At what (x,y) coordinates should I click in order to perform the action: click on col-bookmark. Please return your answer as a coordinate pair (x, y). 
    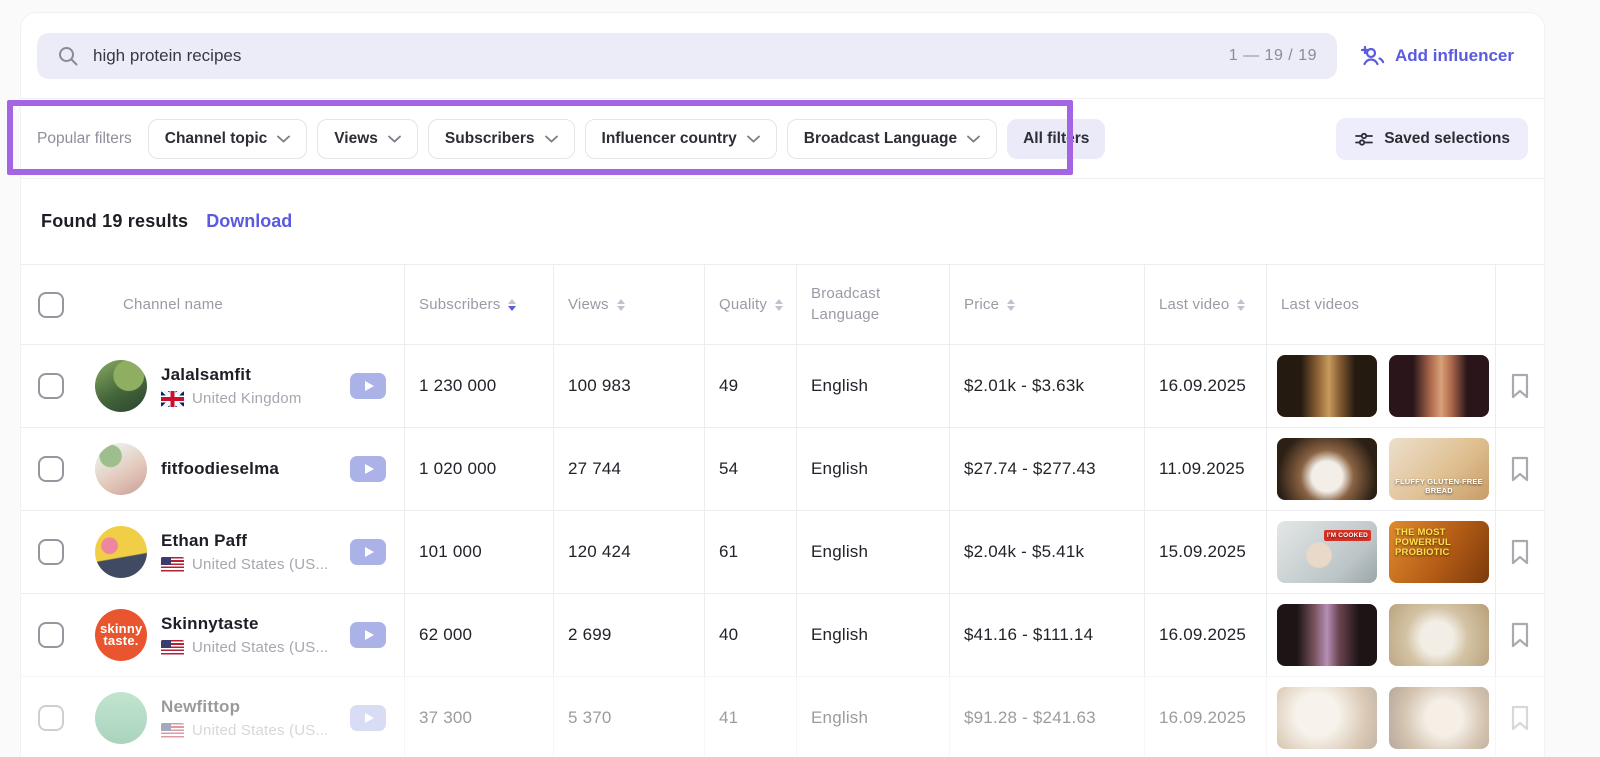
    Looking at the image, I should click on (1519, 304).